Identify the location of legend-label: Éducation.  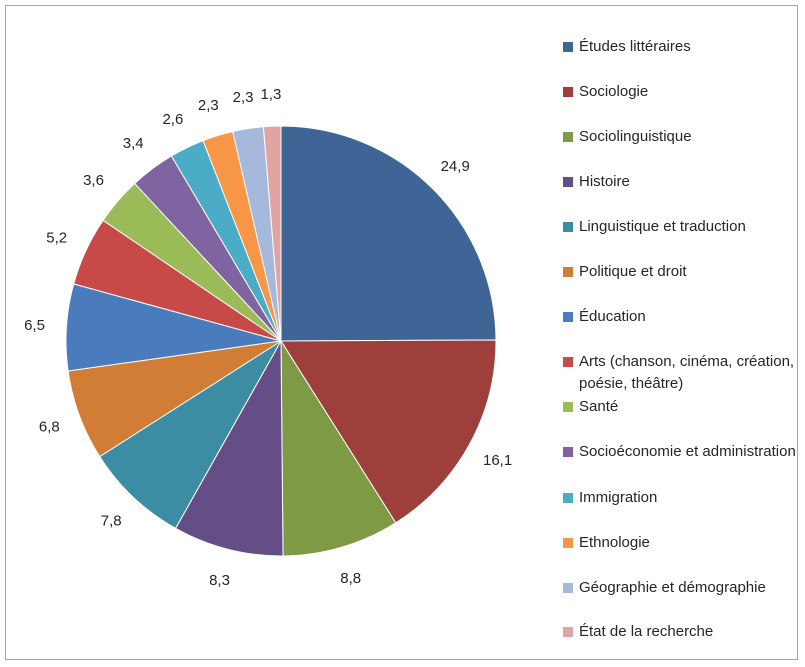
(612, 316).